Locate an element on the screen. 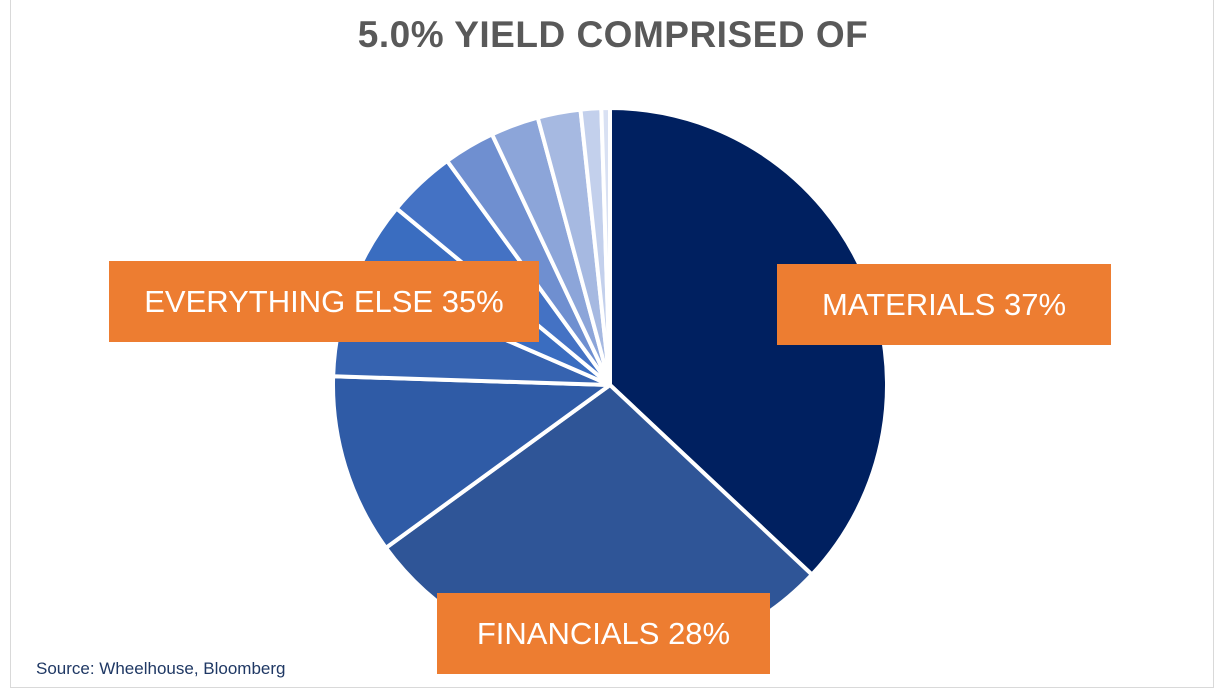 This screenshot has height=690, width=1226. source-note: Source: Wheelhouse, Bloomberg is located at coordinates (161, 668).